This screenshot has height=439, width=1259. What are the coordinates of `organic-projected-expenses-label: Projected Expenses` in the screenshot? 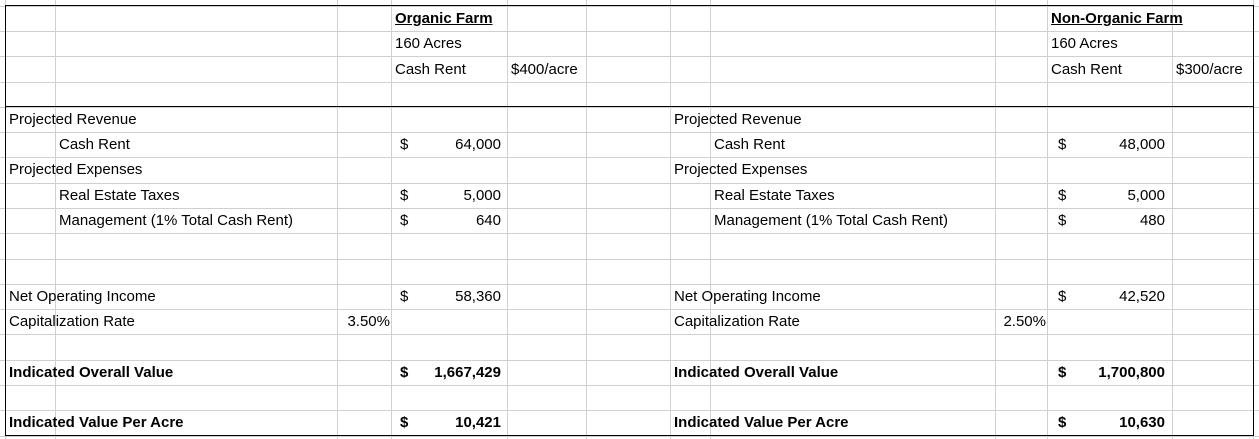 It's located at (76, 169).